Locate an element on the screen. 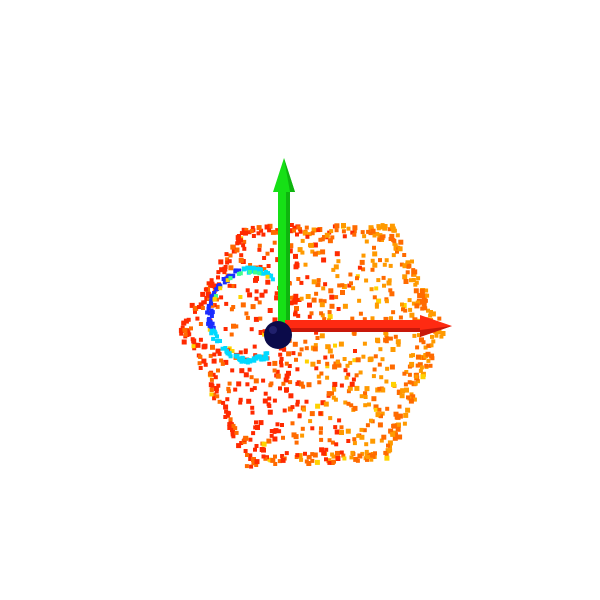  x-axis-arrow-icon is located at coordinates (368, 326).